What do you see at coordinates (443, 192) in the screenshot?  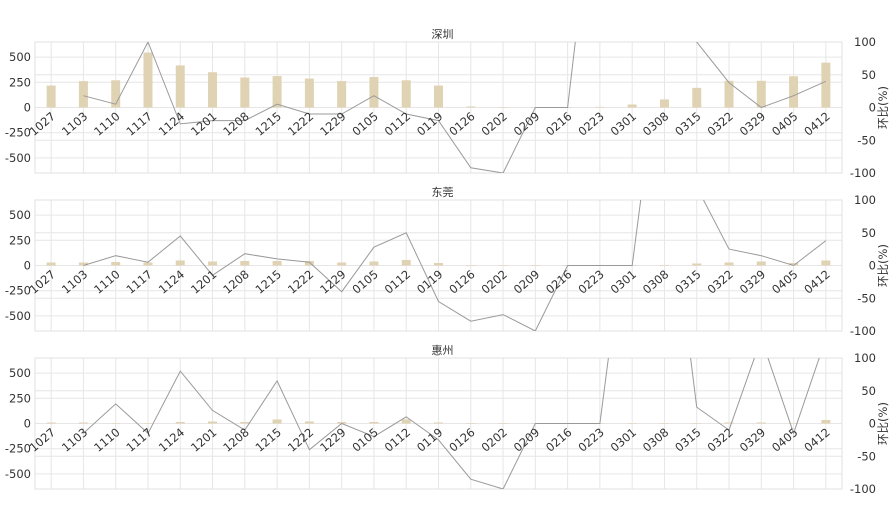 I see `panel-title: 东莞` at bounding box center [443, 192].